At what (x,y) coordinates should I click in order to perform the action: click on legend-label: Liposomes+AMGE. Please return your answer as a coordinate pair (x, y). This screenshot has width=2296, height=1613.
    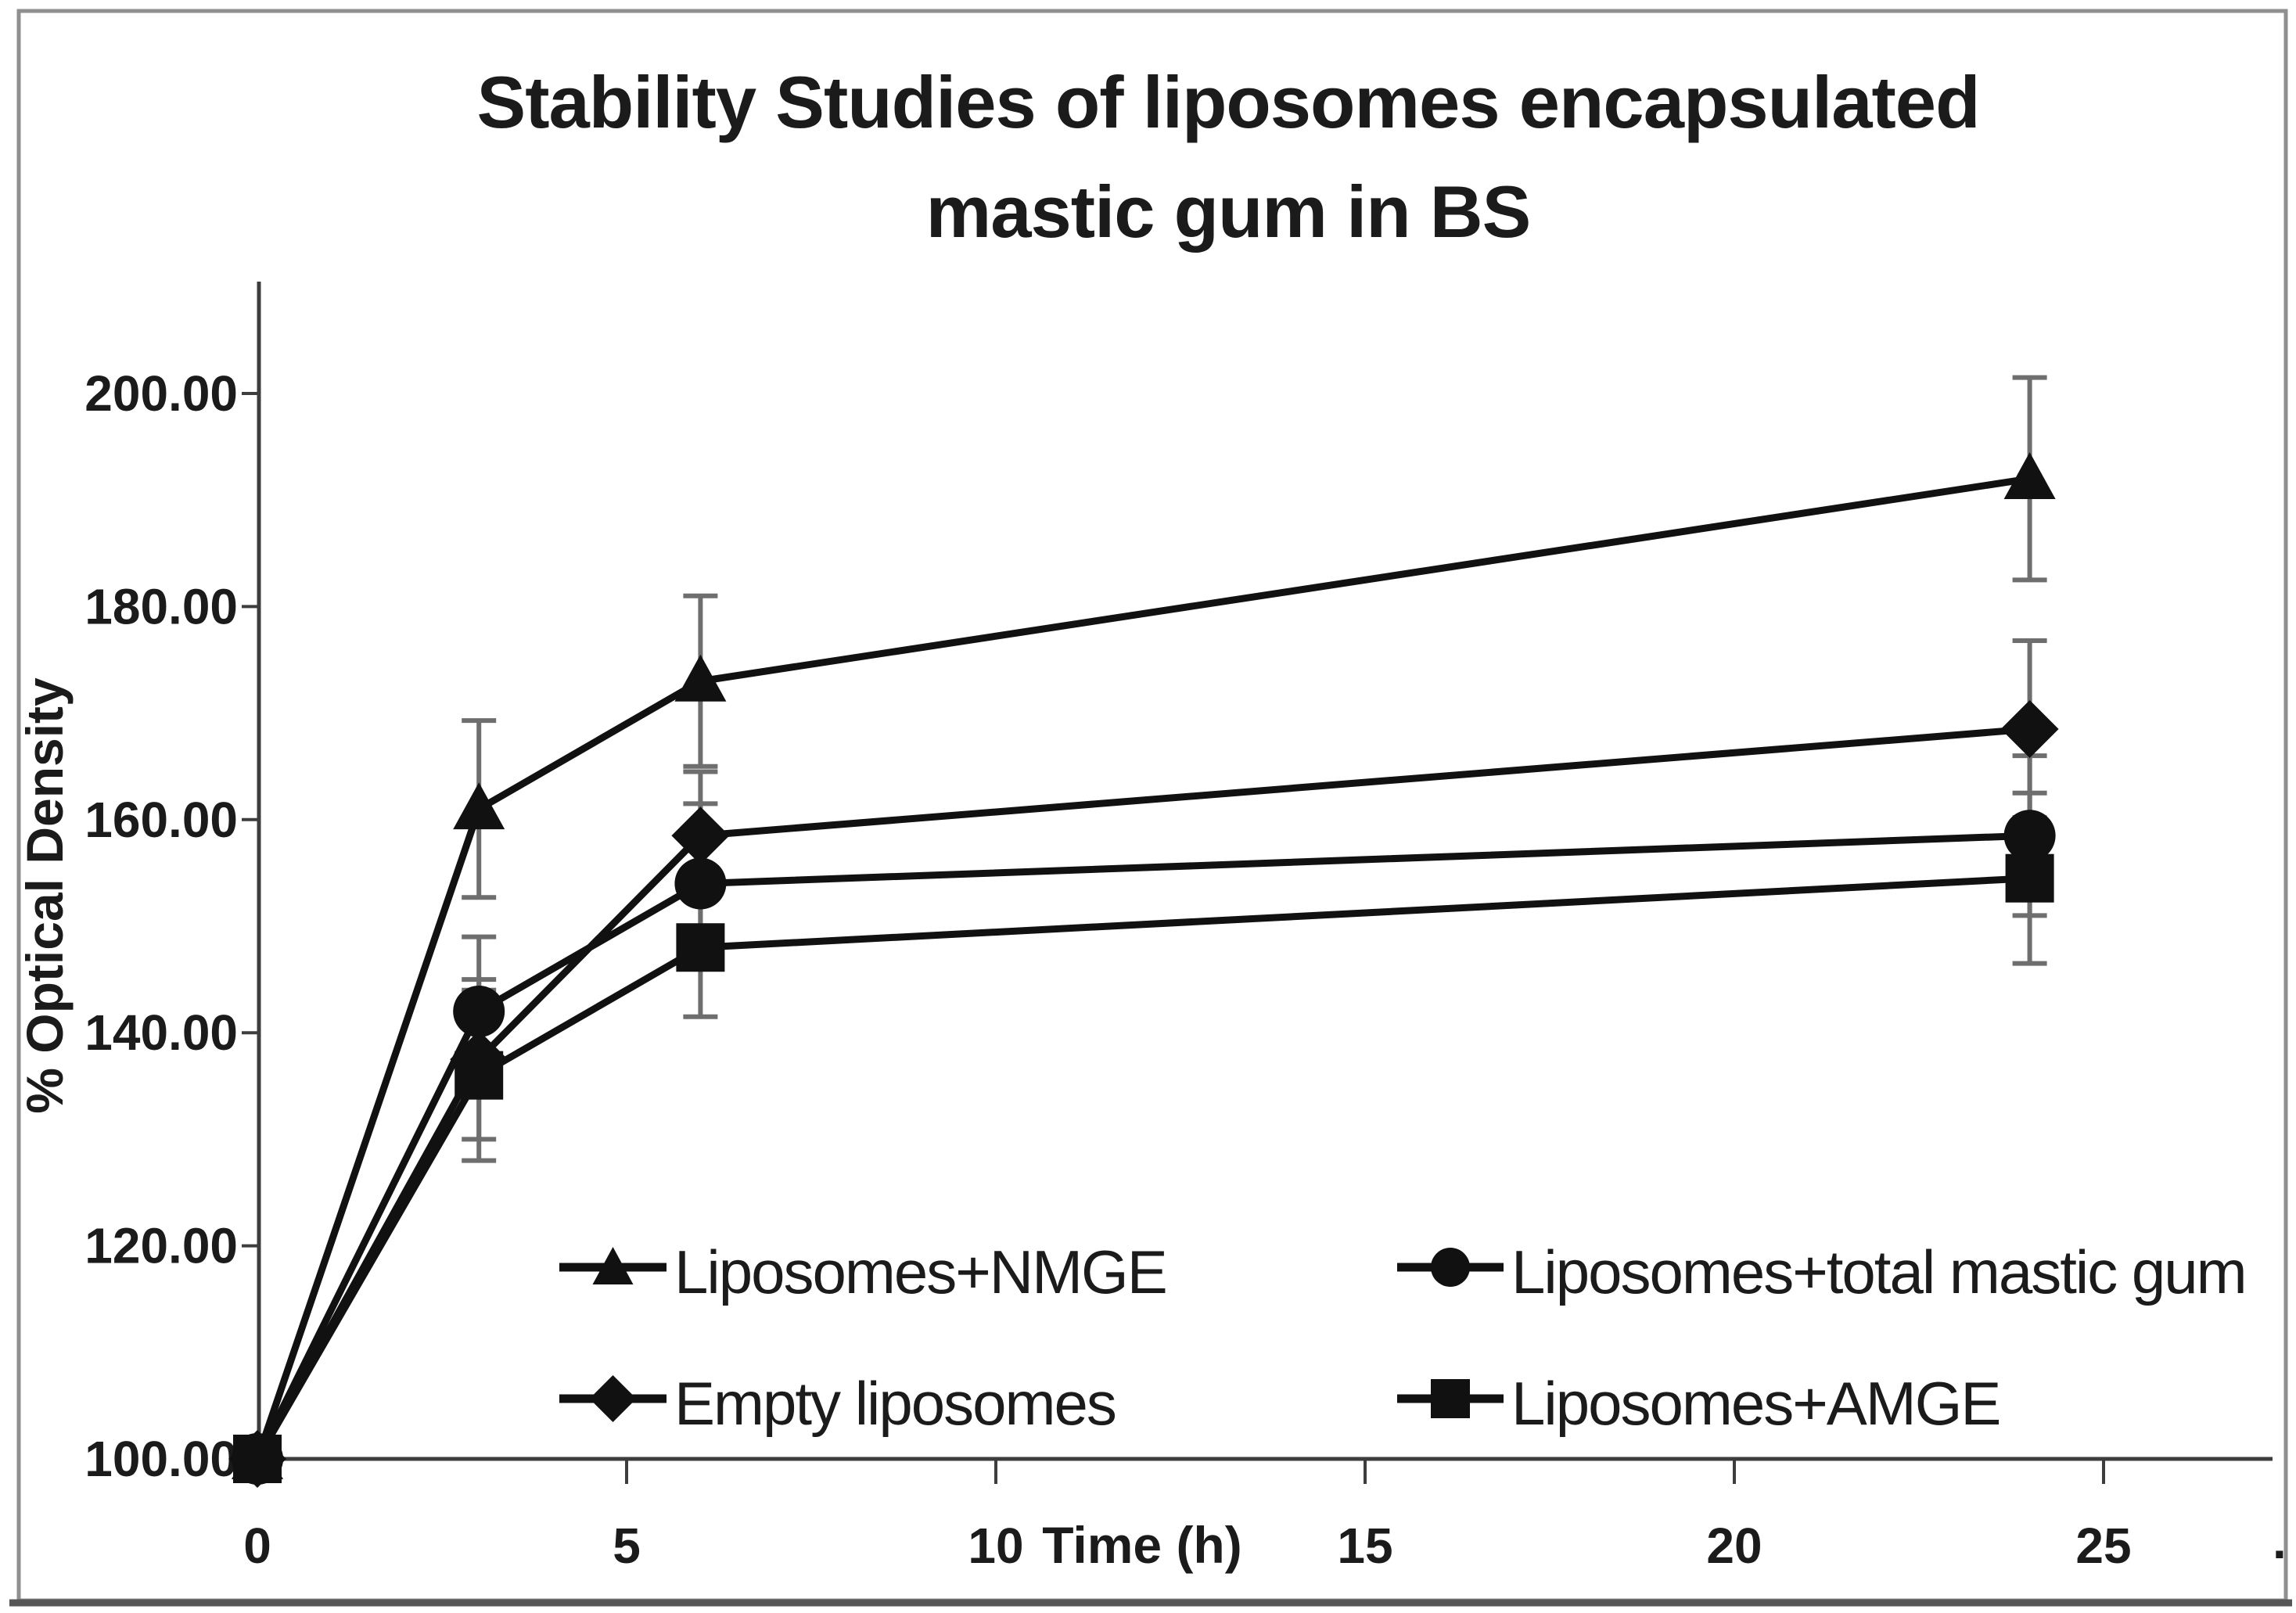
    Looking at the image, I should click on (1755, 1403).